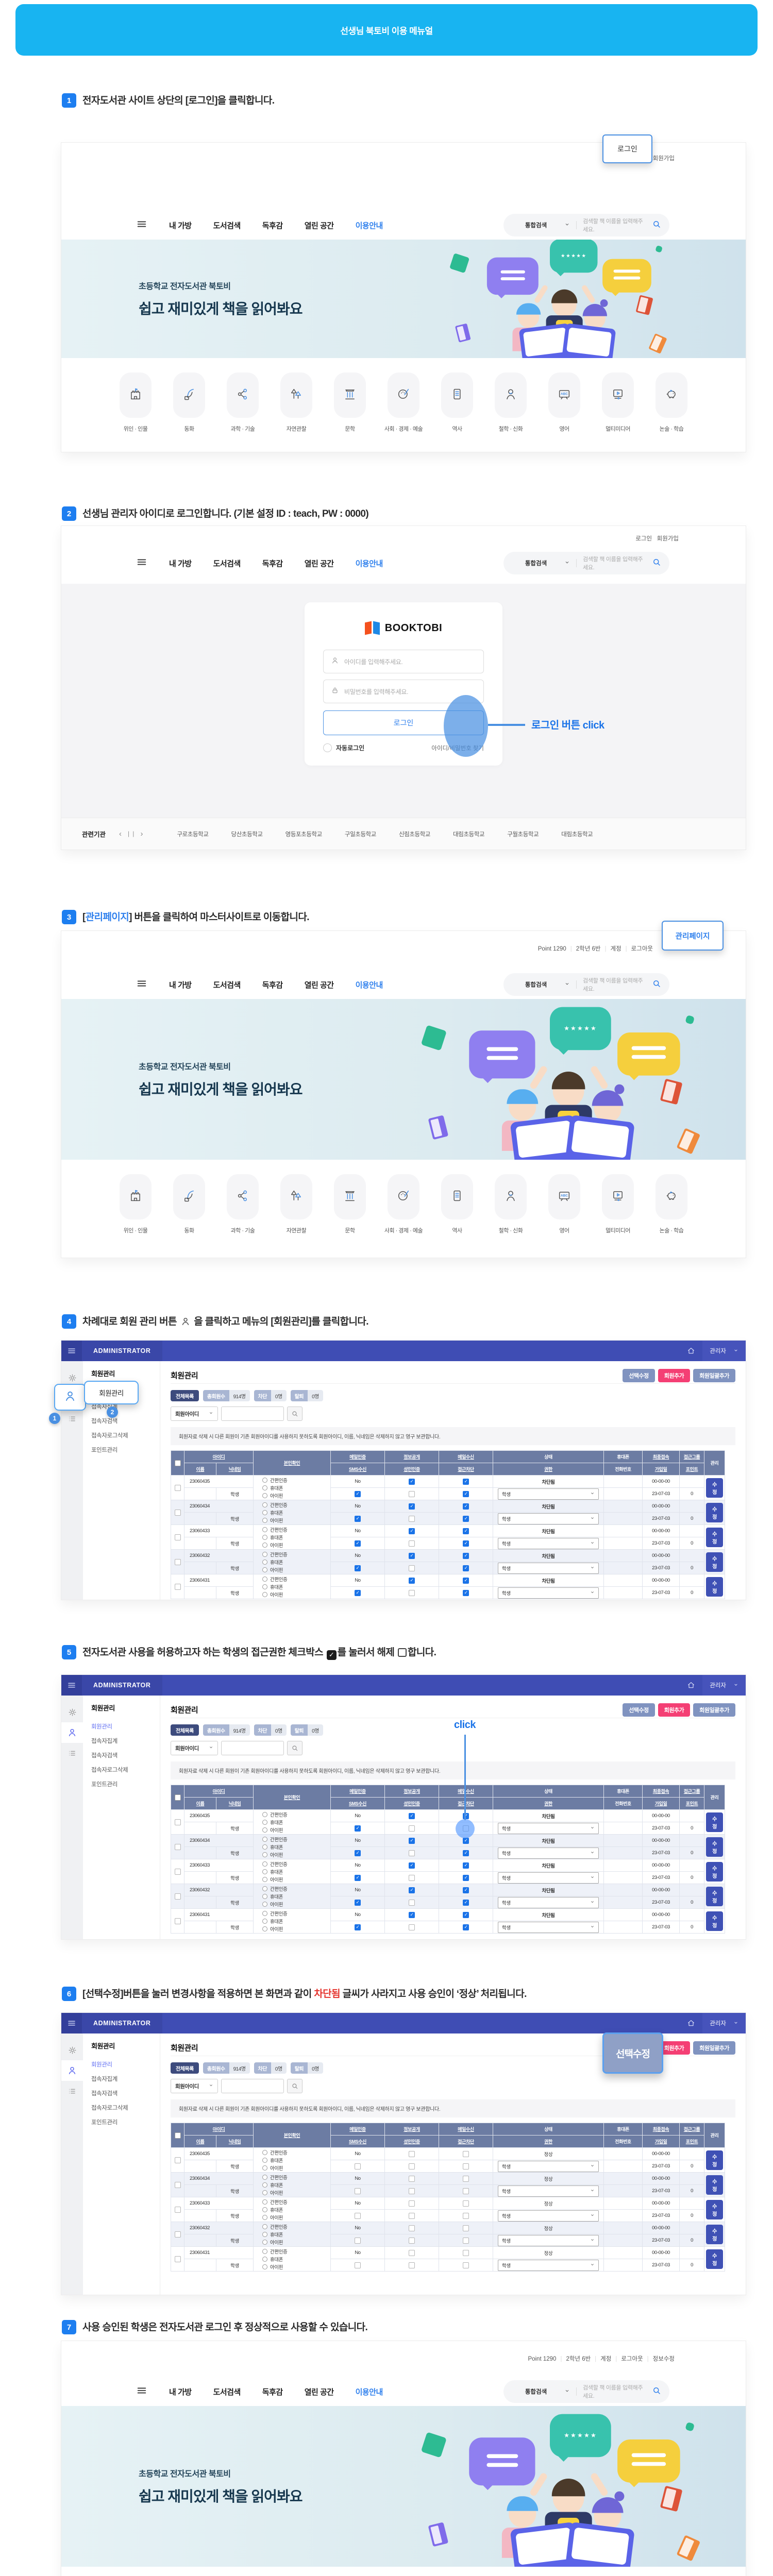 The image size is (773, 2576). Describe the element at coordinates (671, 402) in the screenshot. I see `category-item: 논술 · 학습` at that location.